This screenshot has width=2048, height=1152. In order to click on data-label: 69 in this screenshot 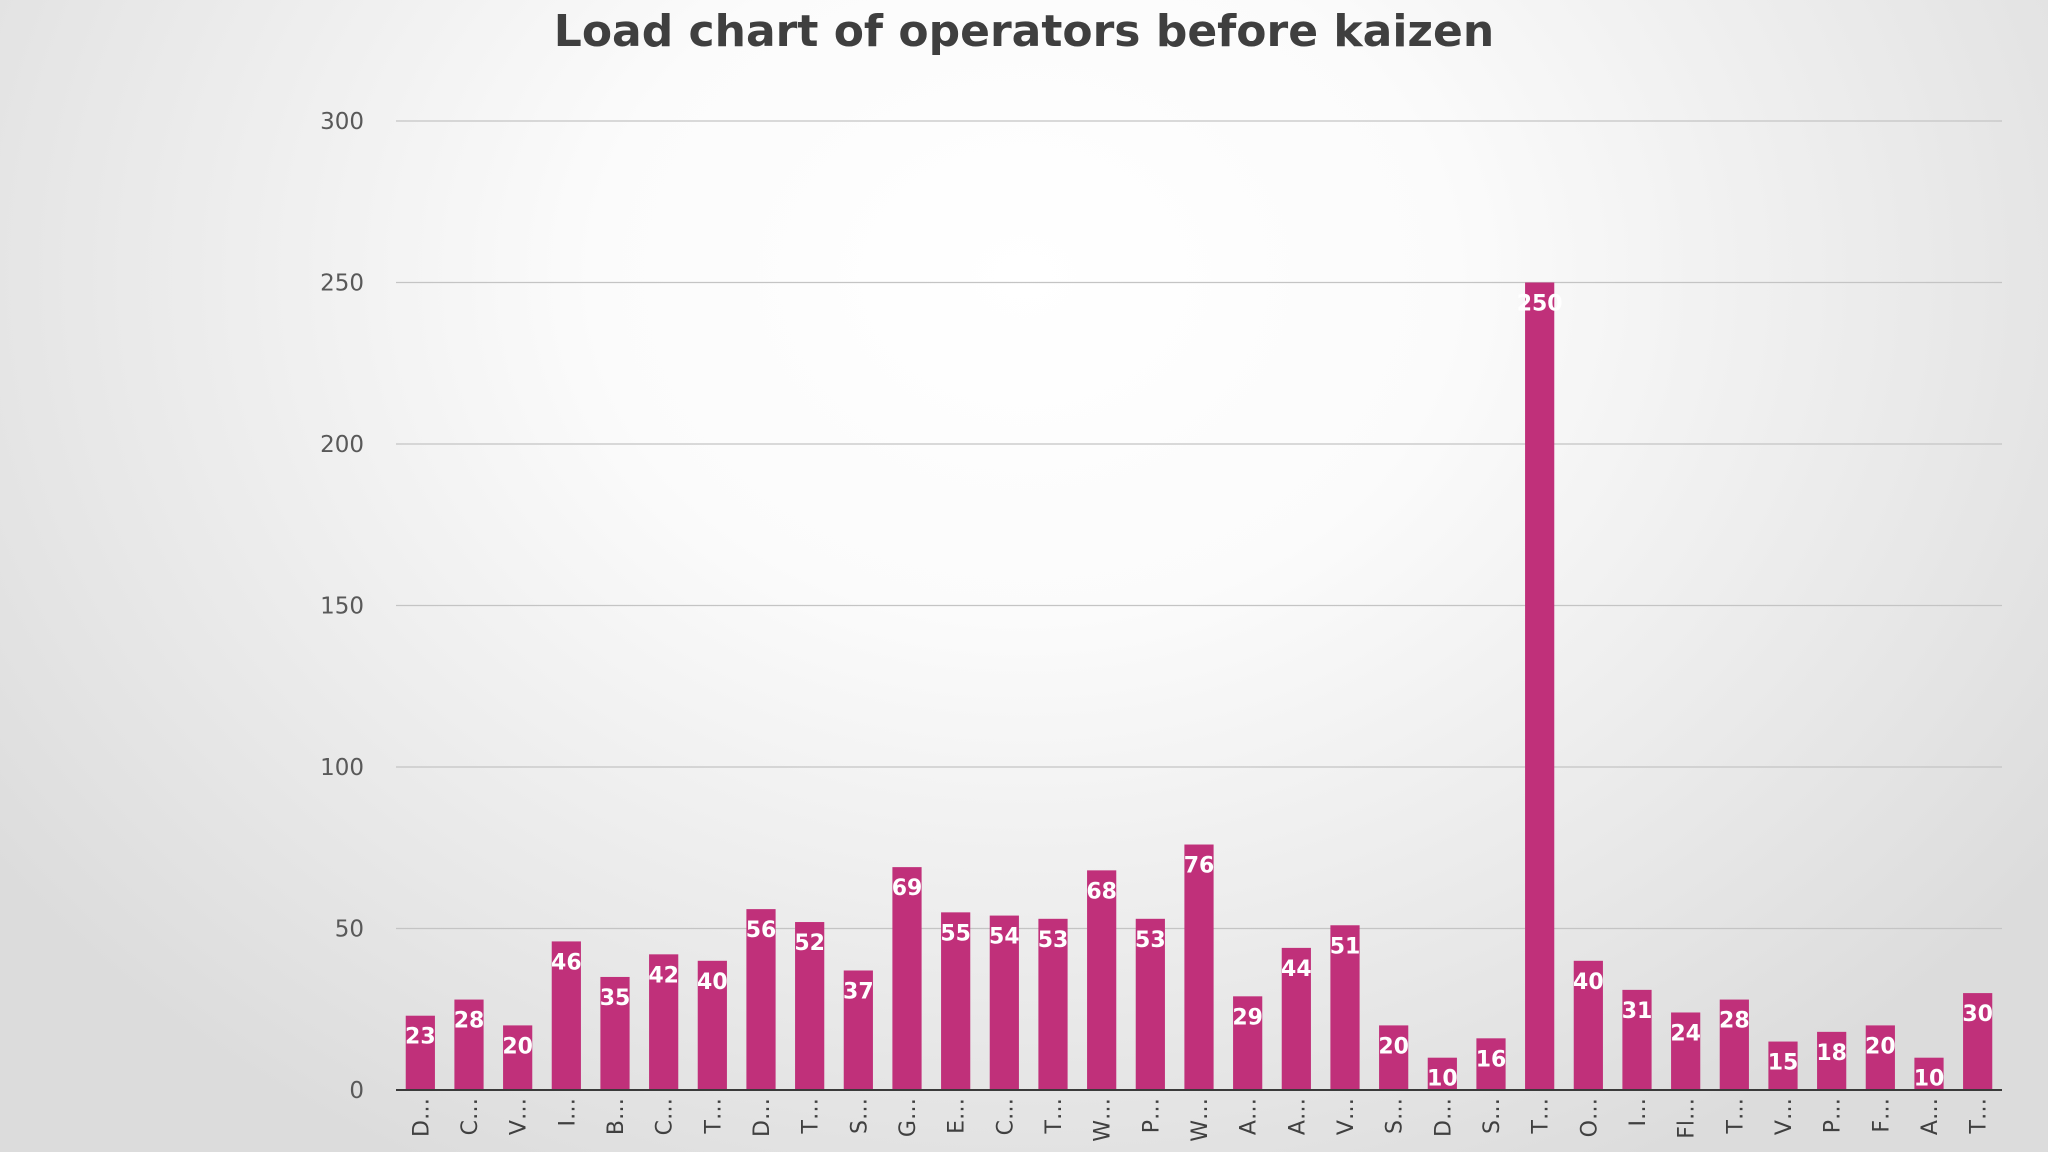, I will do `click(907, 888)`.